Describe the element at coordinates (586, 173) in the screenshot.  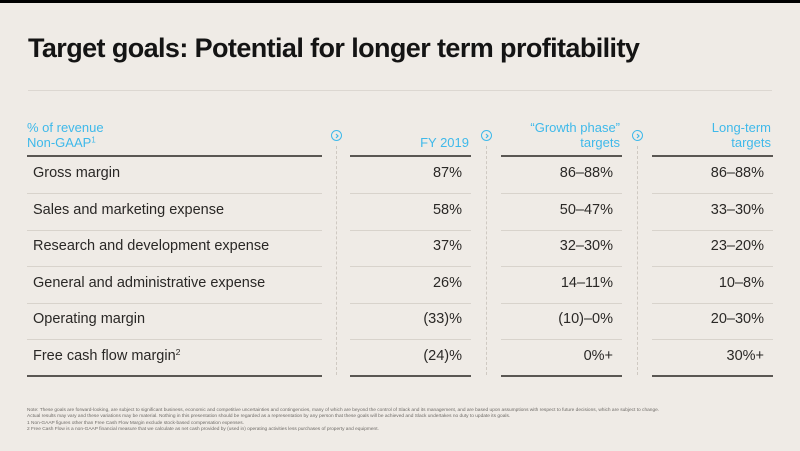
I see `cell-growth: 86–88%` at that location.